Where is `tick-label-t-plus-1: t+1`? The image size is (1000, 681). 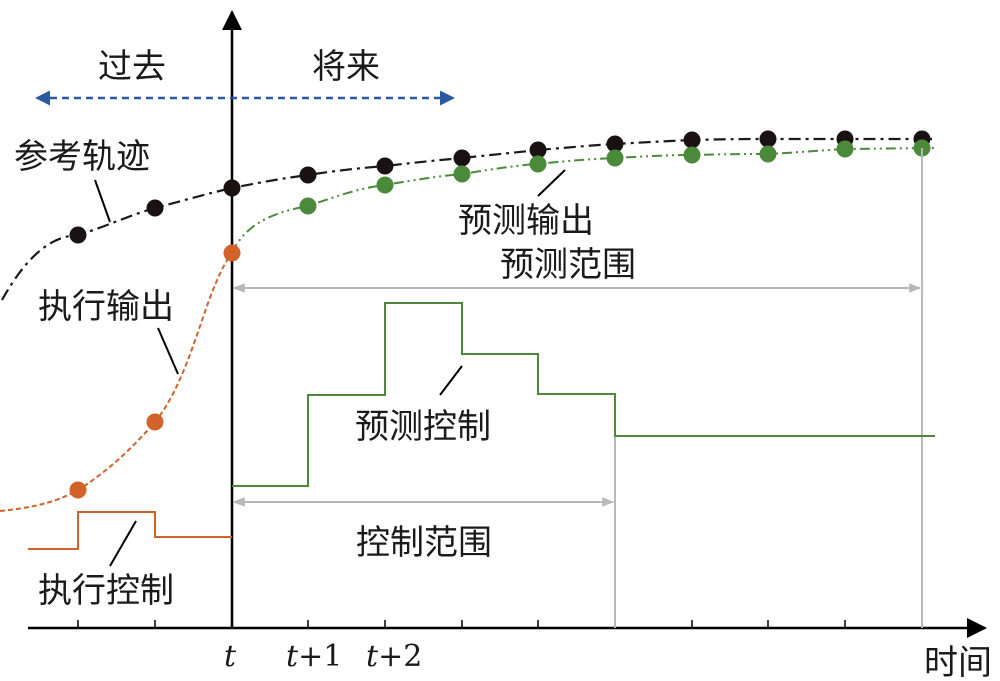
tick-label-t-plus-1: t+1 is located at coordinates (314, 656).